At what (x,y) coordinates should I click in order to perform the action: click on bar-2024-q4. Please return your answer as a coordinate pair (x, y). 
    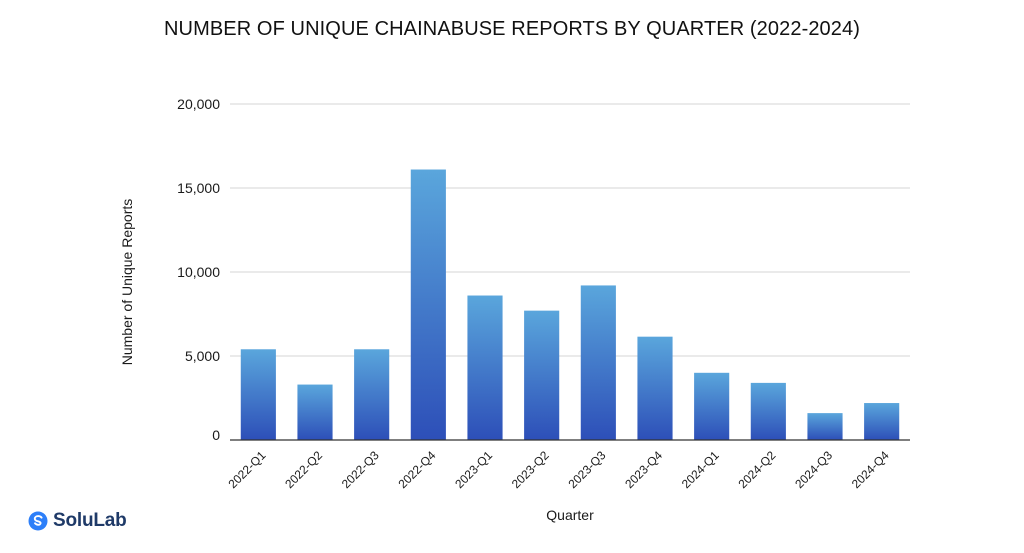
    Looking at the image, I should click on (882, 421).